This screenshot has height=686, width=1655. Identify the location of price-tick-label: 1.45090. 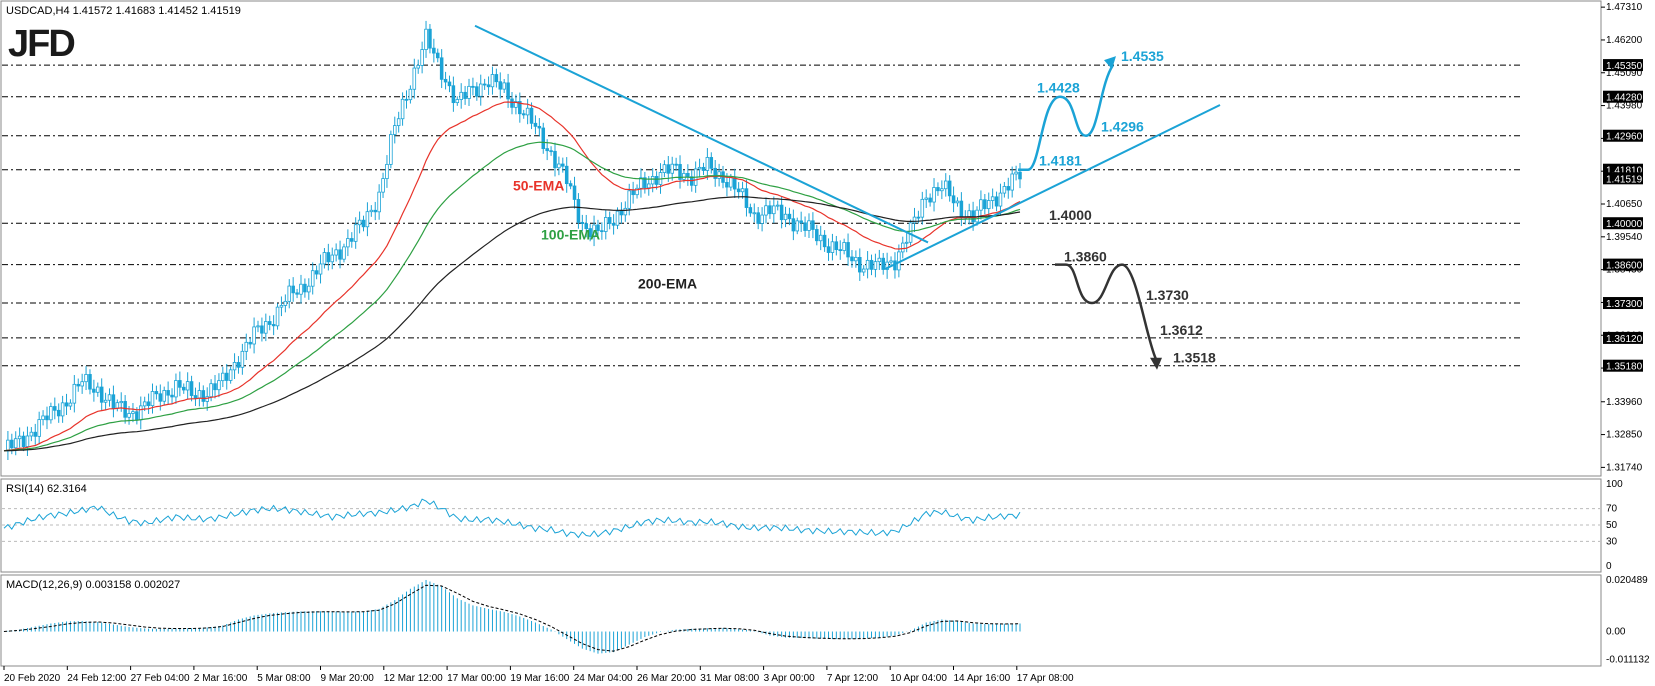
(1624, 73).